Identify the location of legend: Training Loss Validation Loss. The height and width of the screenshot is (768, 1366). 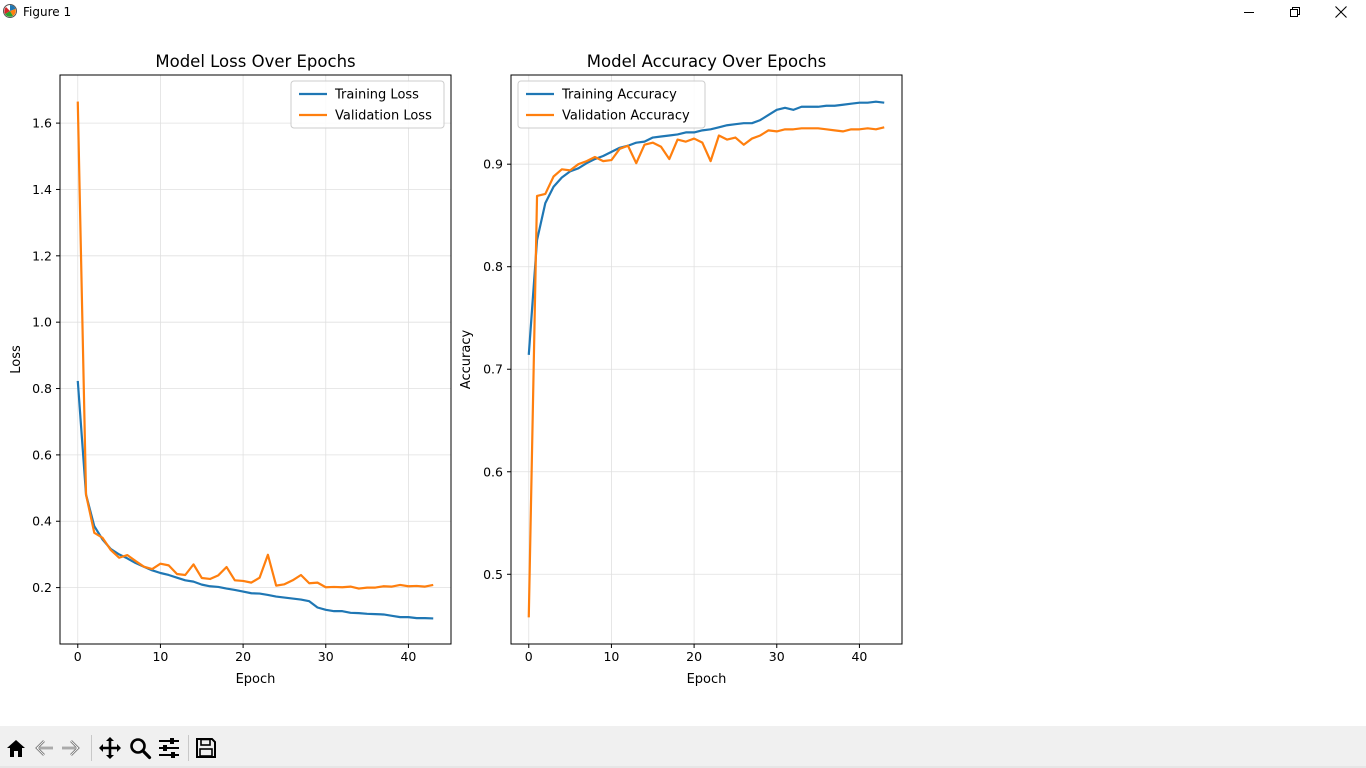
(367, 104).